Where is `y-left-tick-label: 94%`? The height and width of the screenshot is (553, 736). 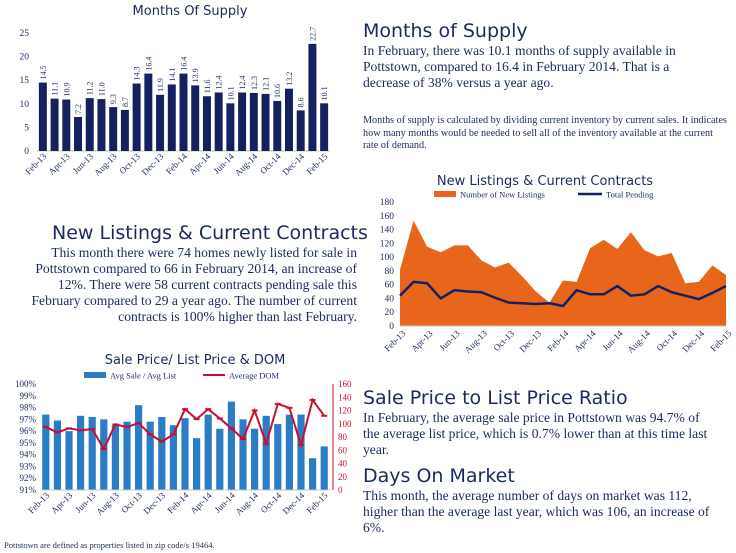
y-left-tick-label: 94% is located at coordinates (28, 455).